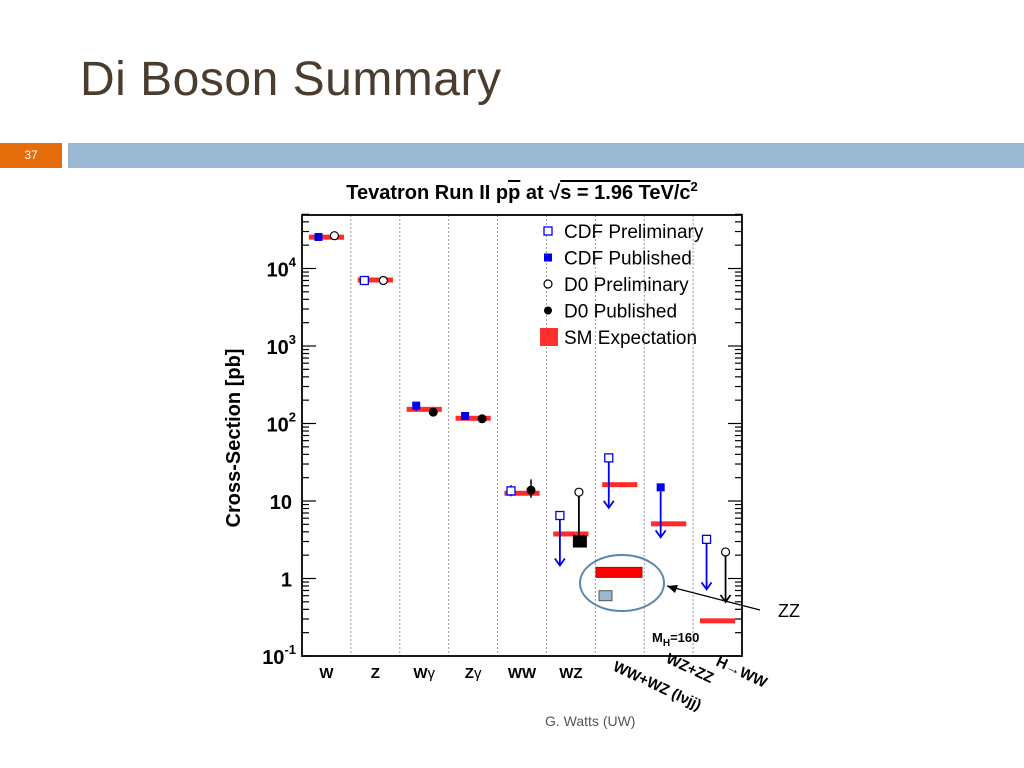 The width and height of the screenshot is (1024, 768). Describe the element at coordinates (234, 438) in the screenshot. I see `y-axis-label: Cross-Section [pb]` at that location.